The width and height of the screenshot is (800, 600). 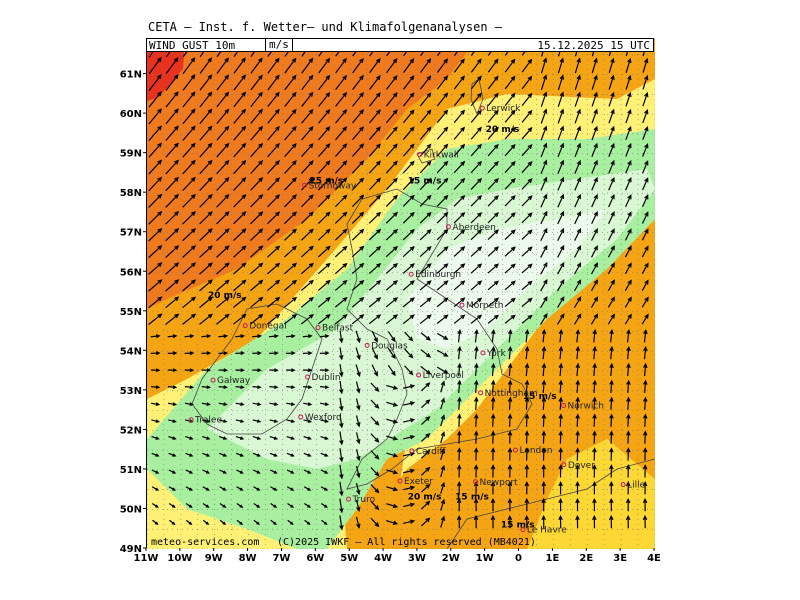 I want to click on lon-tick-label: 8W, so click(x=248, y=558).